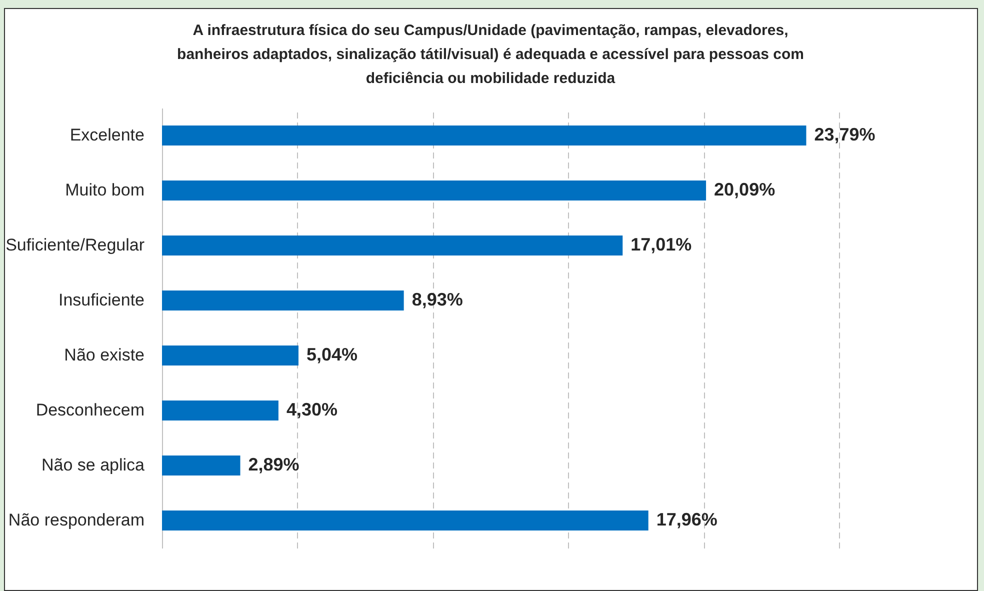 The width and height of the screenshot is (984, 591). Describe the element at coordinates (437, 300) in the screenshot. I see `data-label: 8,93%` at that location.